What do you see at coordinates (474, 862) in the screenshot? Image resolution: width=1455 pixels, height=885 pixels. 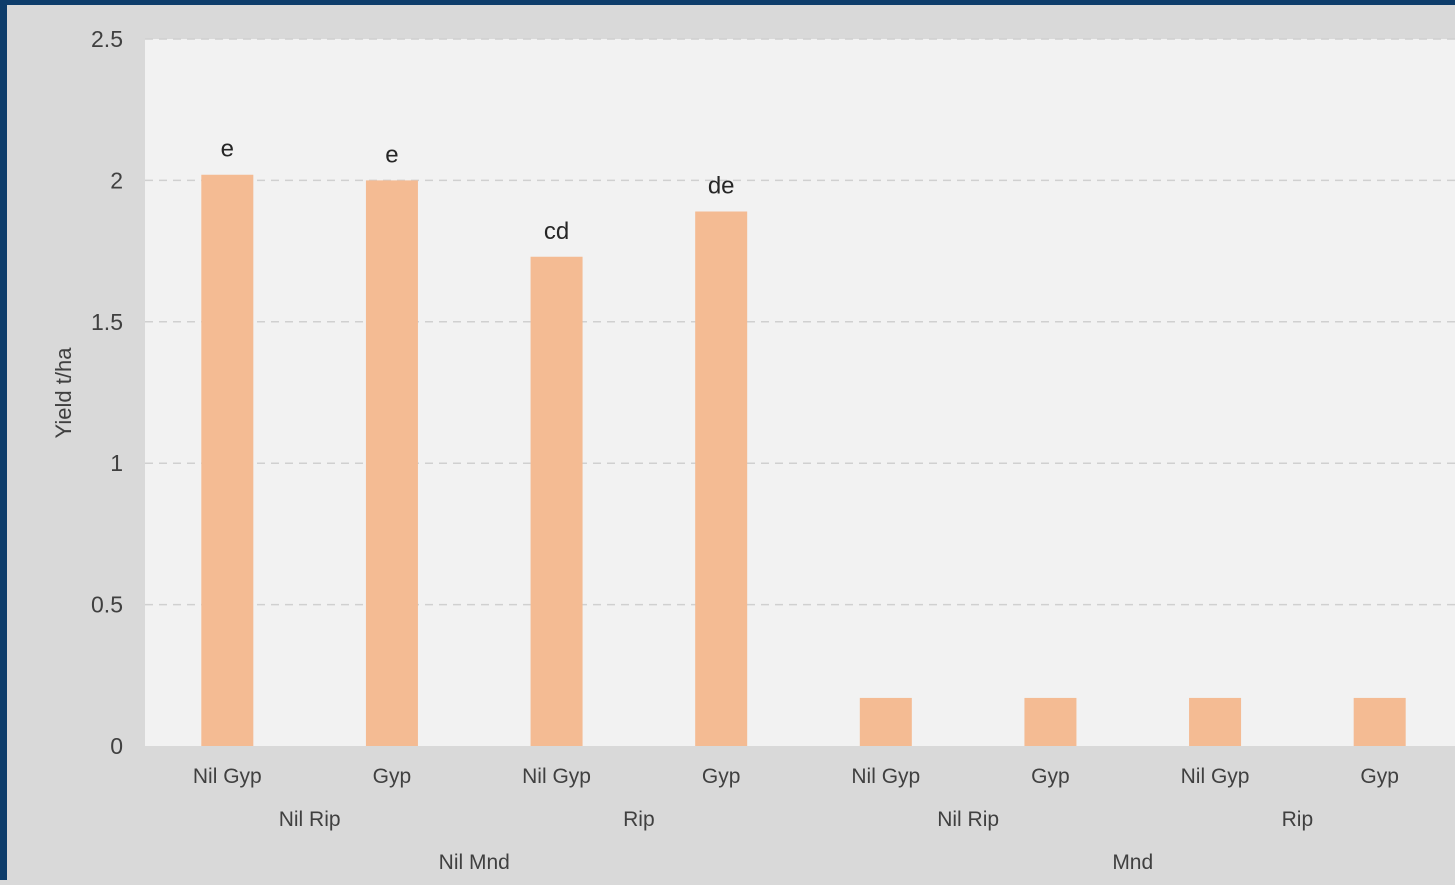 I see `mnd-group-label: Nil Mnd` at bounding box center [474, 862].